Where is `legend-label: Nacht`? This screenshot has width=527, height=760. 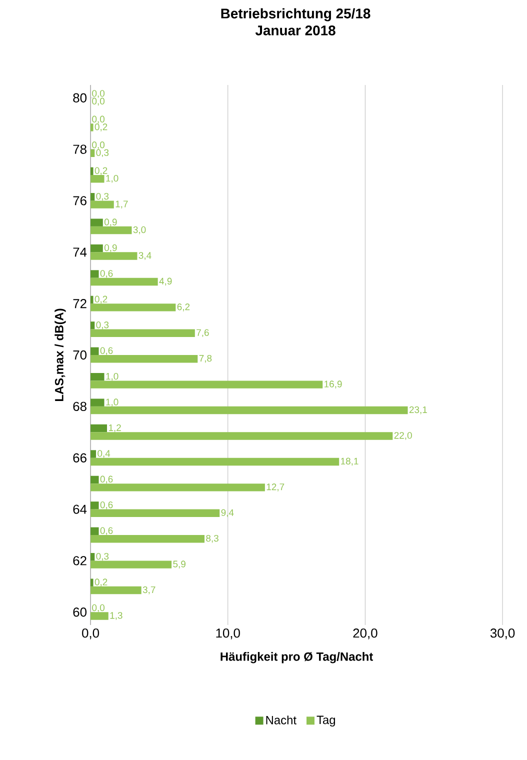 legend-label: Nacht is located at coordinates (281, 720).